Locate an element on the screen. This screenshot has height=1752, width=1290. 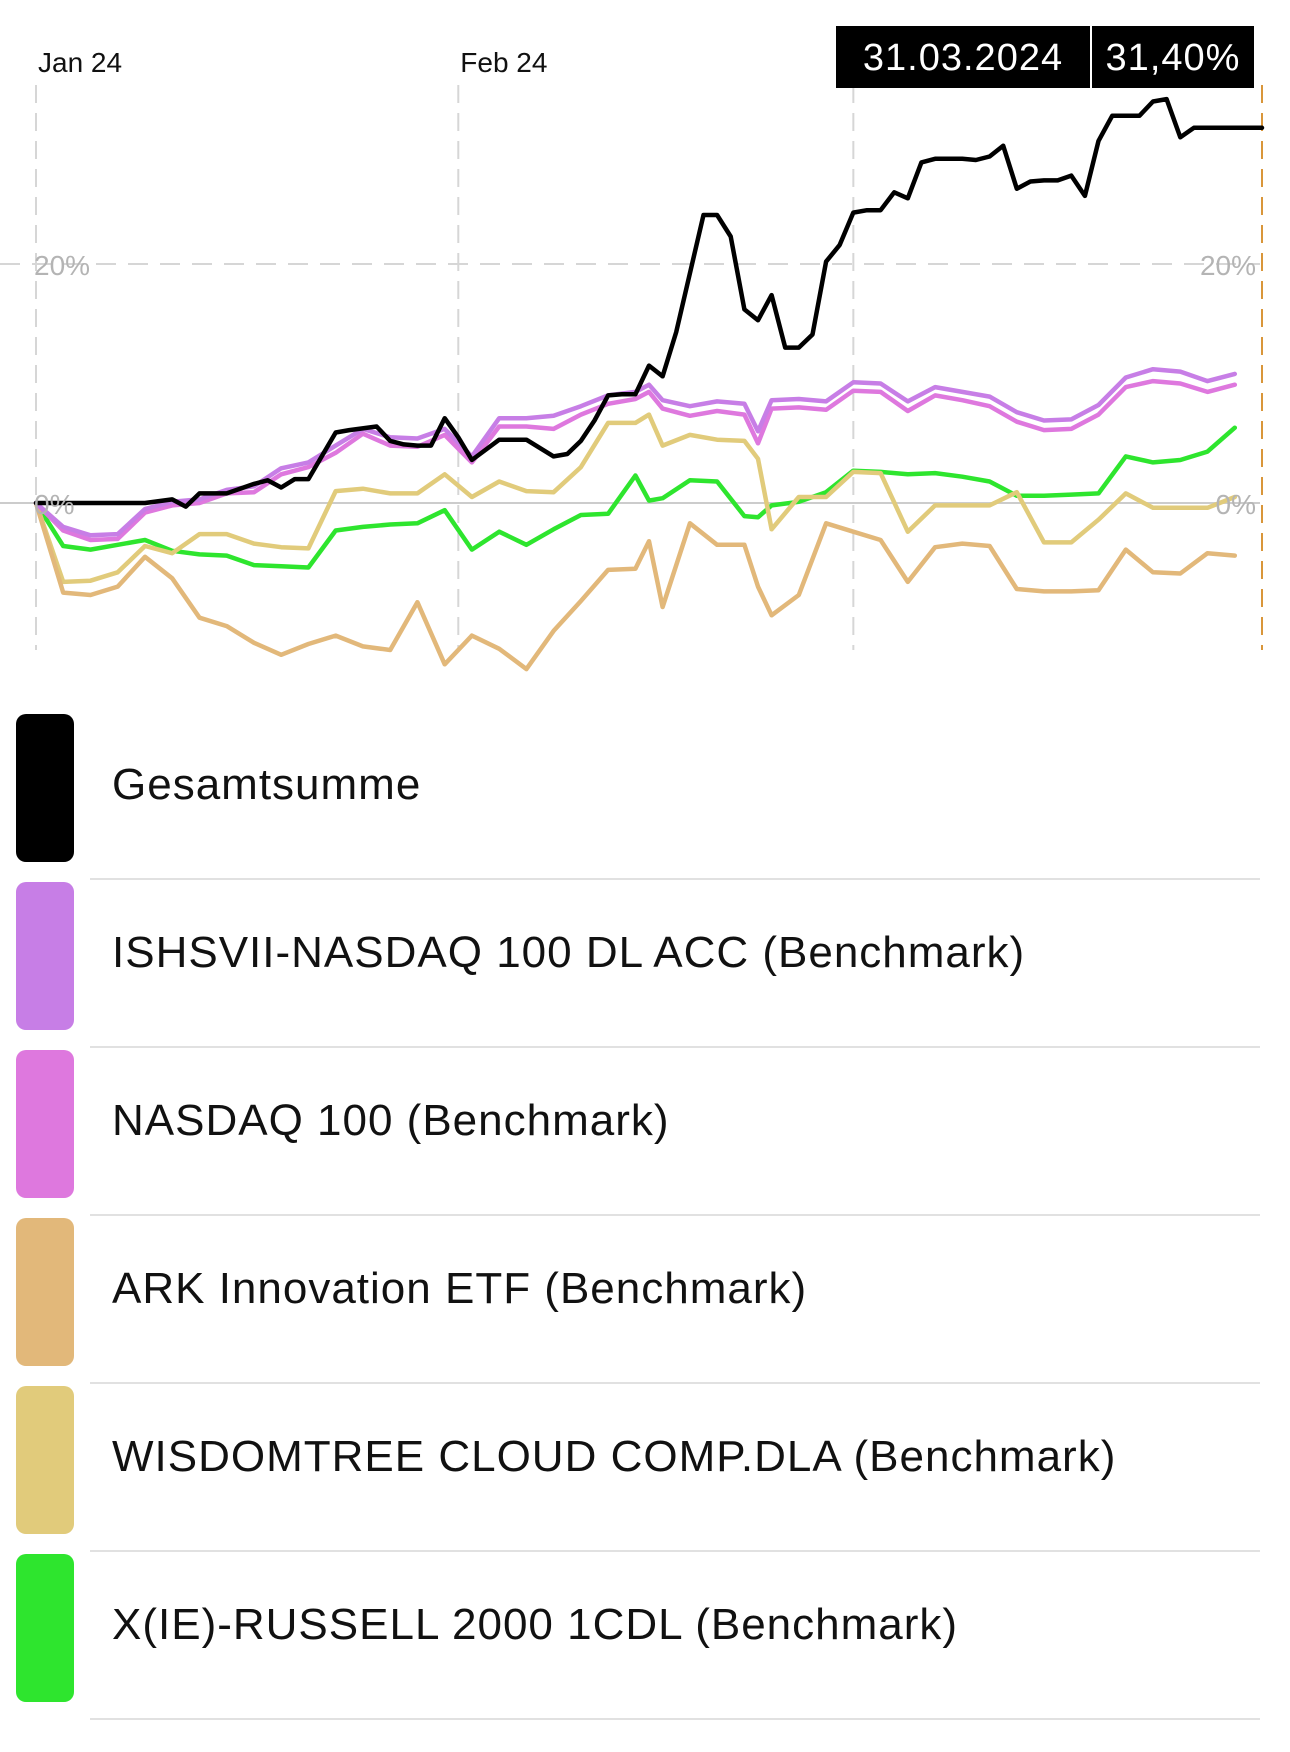
x-tick-label-0: Jan 24 is located at coordinates (80, 62).